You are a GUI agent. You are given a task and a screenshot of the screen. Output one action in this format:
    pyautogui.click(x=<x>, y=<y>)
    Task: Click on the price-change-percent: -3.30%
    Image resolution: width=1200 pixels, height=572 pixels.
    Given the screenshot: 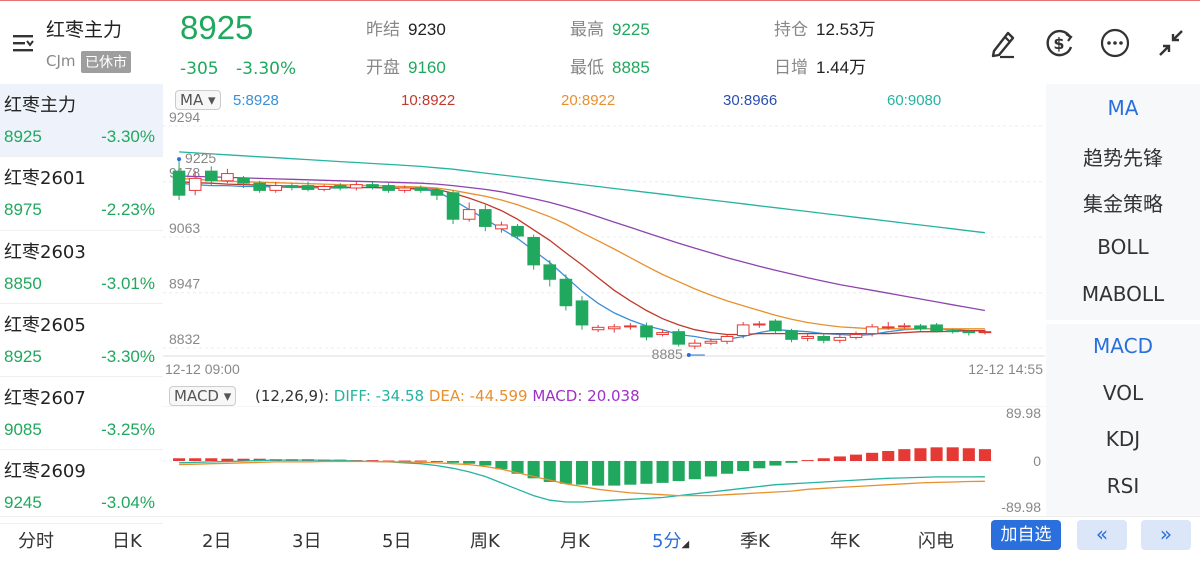 What is the action you would take?
    pyautogui.click(x=266, y=69)
    